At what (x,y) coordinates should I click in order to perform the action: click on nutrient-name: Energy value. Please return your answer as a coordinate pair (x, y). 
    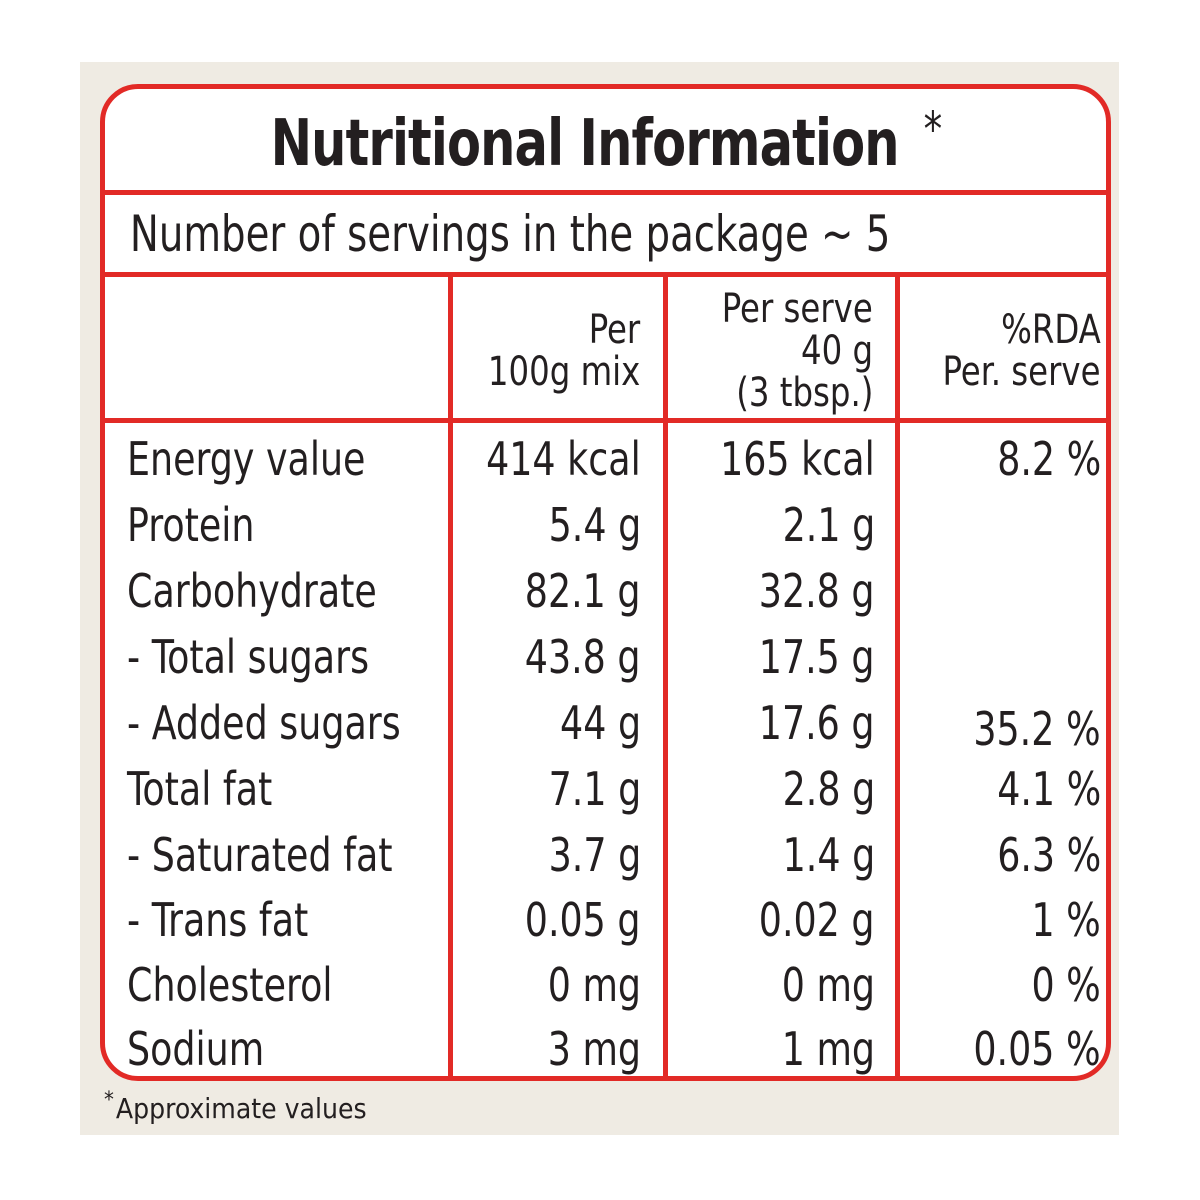
    Looking at the image, I should click on (246, 459).